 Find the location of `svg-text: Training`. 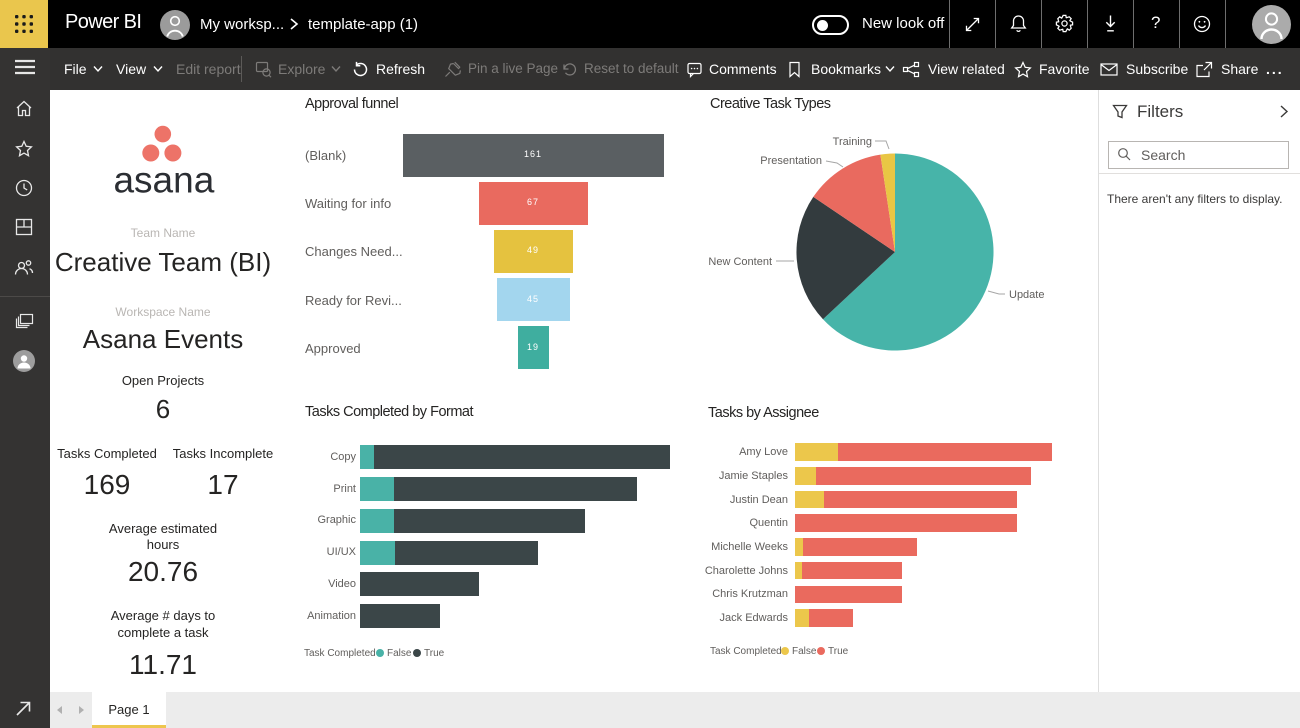

svg-text: Training is located at coordinates (852, 142).